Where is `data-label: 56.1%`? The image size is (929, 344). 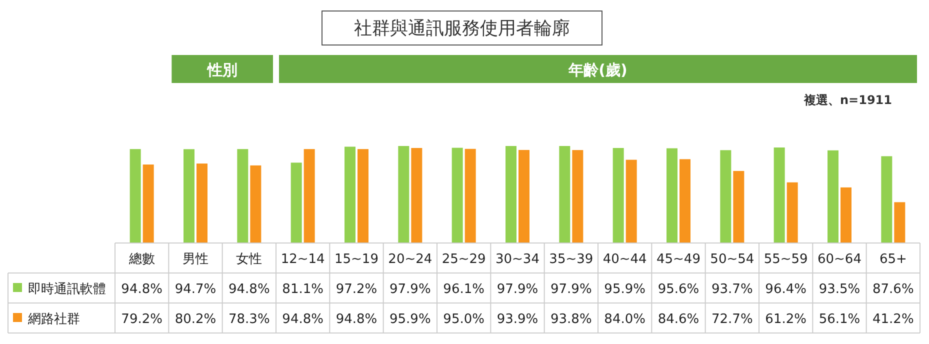
data-label: 56.1% is located at coordinates (839, 319).